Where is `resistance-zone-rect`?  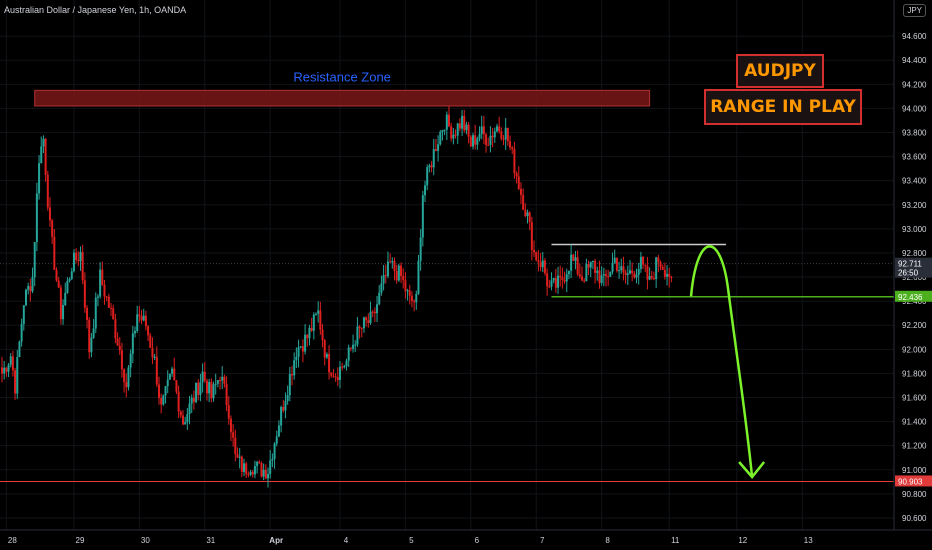
resistance-zone-rect is located at coordinates (342, 98).